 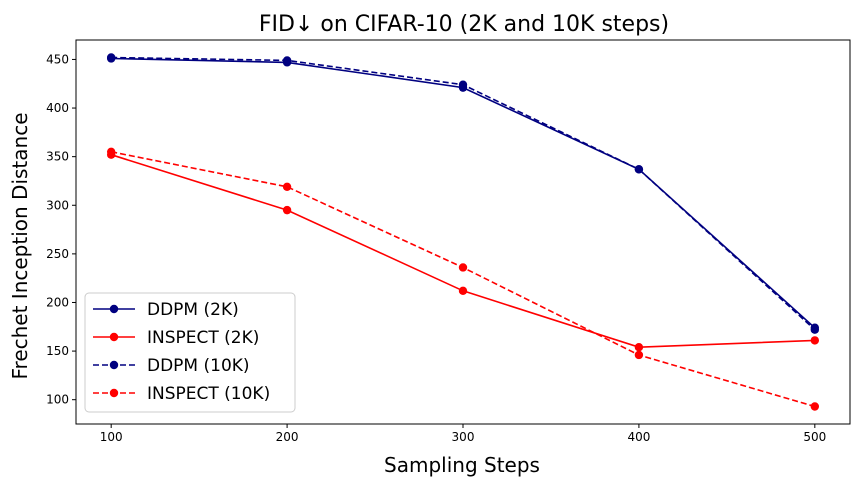 I want to click on x-tick-label: 200, so click(x=287, y=437).